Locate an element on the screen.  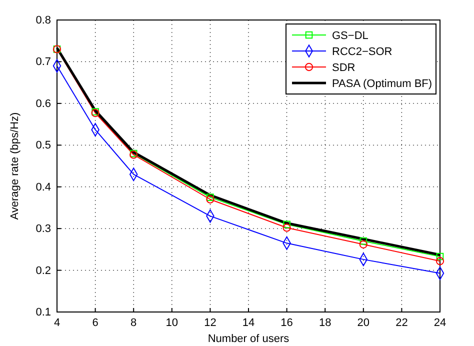
y-axis-title: Average rate (bps/Hz) is located at coordinates (15, 166).